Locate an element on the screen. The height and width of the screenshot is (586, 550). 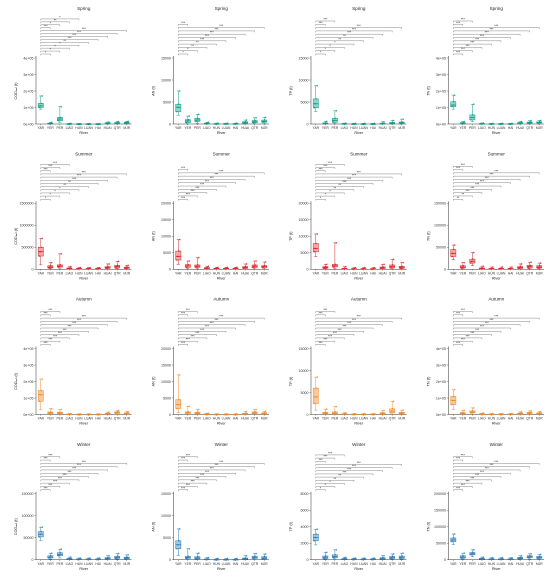
x-tick-label: HAI is located at coordinates (511, 128).